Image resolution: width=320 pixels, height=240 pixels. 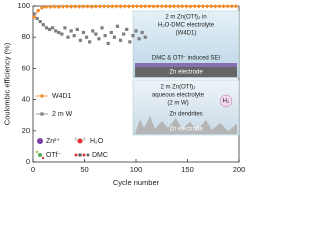 I want to click on annotation: H₂O, so click(x=97, y=141).